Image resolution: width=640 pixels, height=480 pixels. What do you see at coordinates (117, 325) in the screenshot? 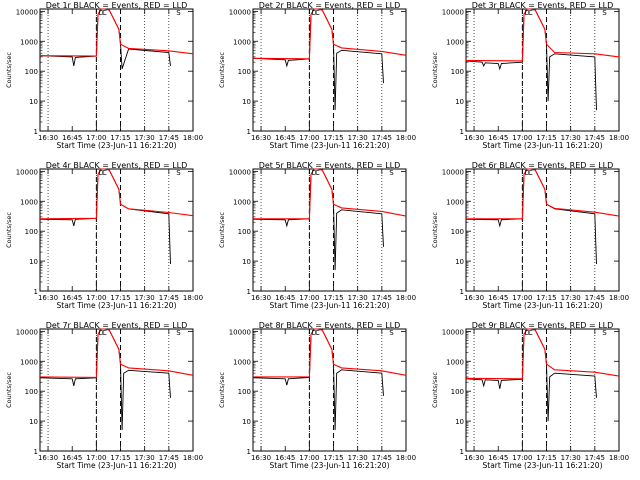
I see `panel-title: Det 7r BLACK = Events, RED = LLD` at bounding box center [117, 325].